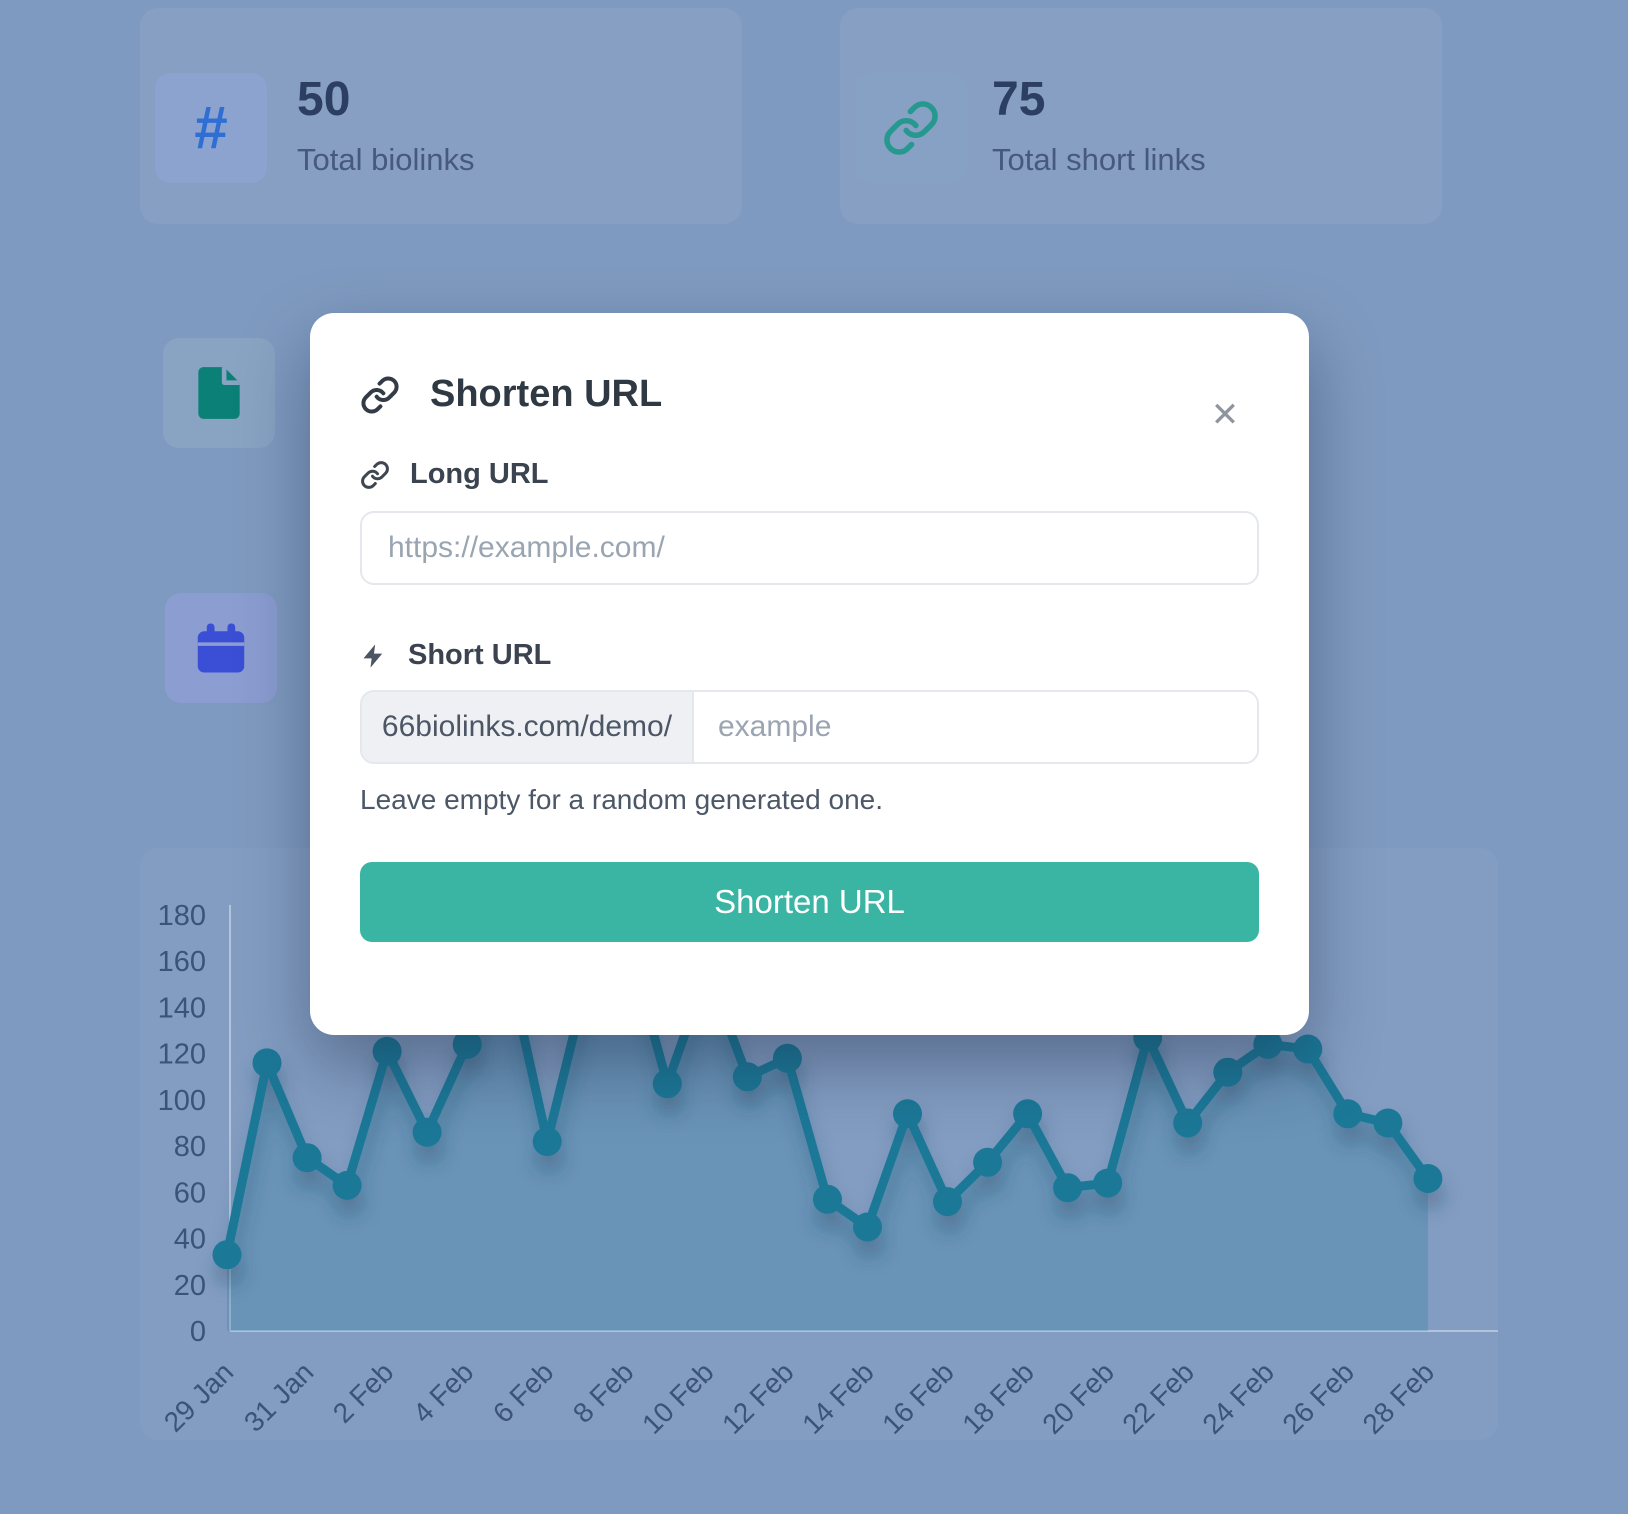  I want to click on svg-text: 4 Feb, so click(443, 1392).